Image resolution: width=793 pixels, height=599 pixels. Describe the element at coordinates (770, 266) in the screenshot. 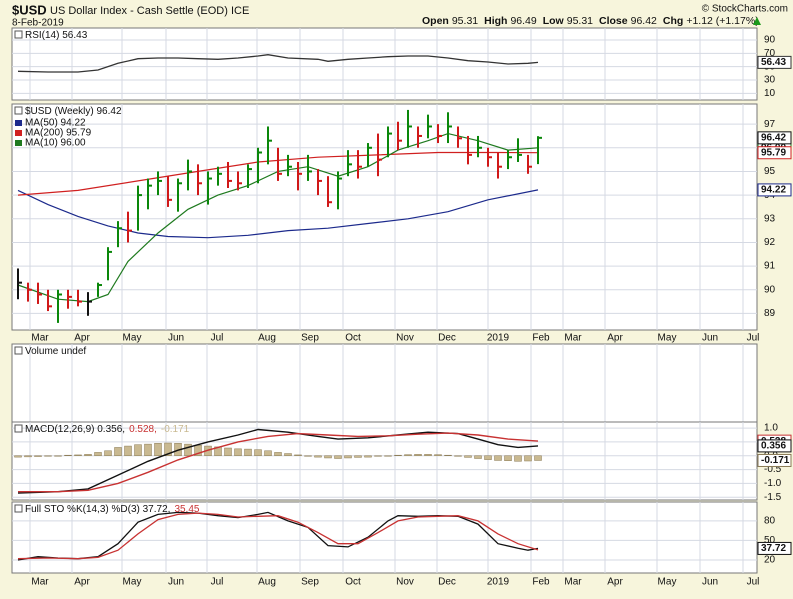

I see `y-tick-label: 91` at that location.